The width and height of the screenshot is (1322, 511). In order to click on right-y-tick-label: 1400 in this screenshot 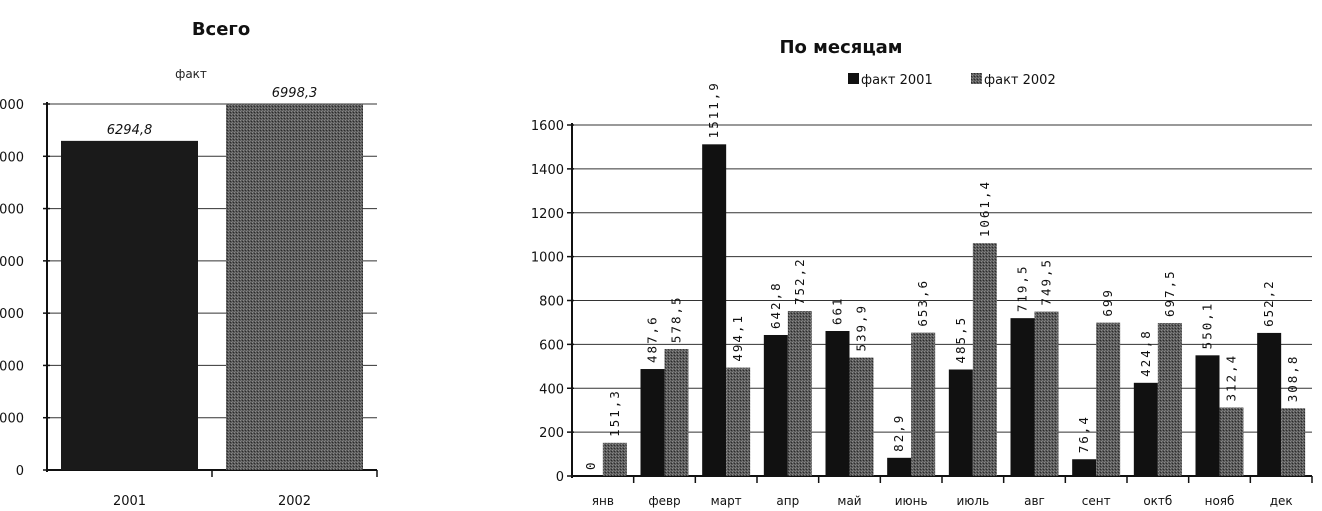, I will do `click(547, 170)`.